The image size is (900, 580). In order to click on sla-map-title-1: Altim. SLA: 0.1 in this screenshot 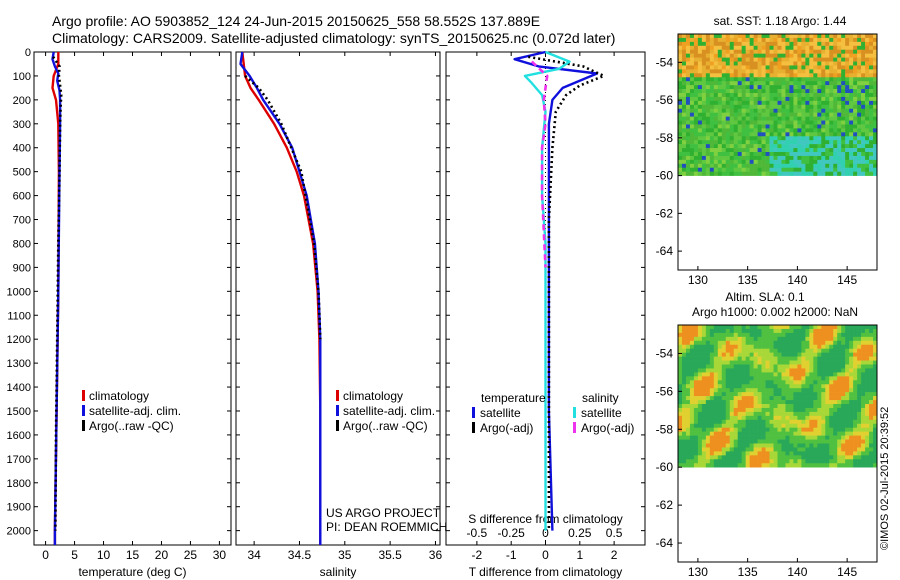, I will do `click(765, 297)`.